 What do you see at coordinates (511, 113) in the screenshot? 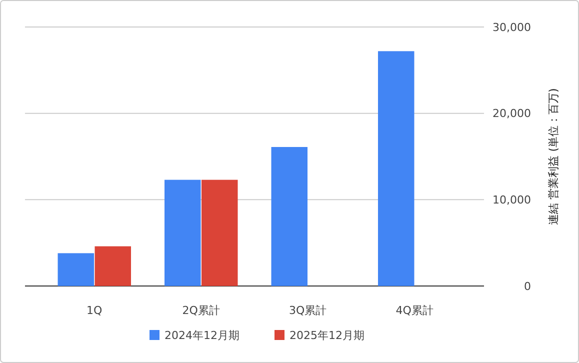
I see `y-tick-label: 20,000` at bounding box center [511, 113].